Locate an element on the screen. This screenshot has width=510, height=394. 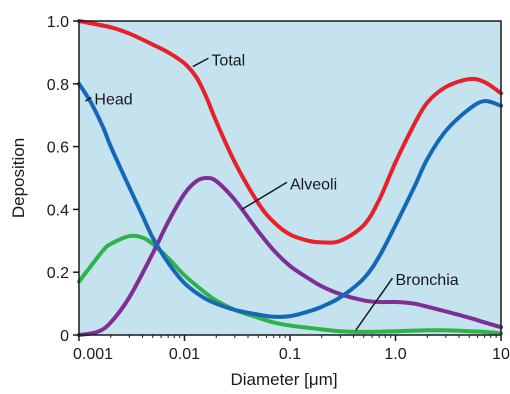
series-label-alveoli: Alveoli is located at coordinates (313, 184).